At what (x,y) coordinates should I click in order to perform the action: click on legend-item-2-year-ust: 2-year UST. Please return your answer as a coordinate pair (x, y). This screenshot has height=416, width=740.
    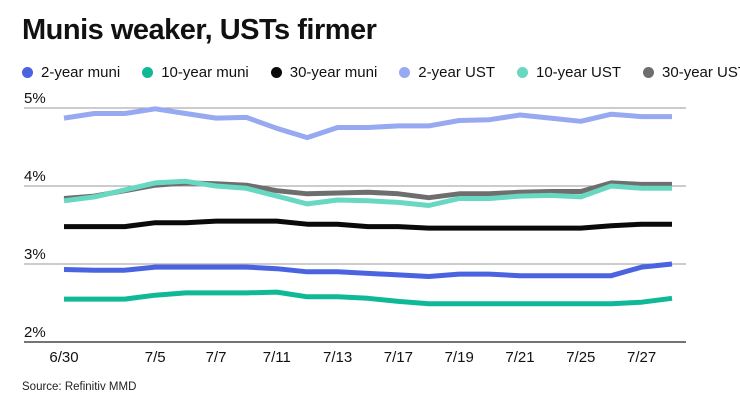
    Looking at the image, I should click on (447, 72).